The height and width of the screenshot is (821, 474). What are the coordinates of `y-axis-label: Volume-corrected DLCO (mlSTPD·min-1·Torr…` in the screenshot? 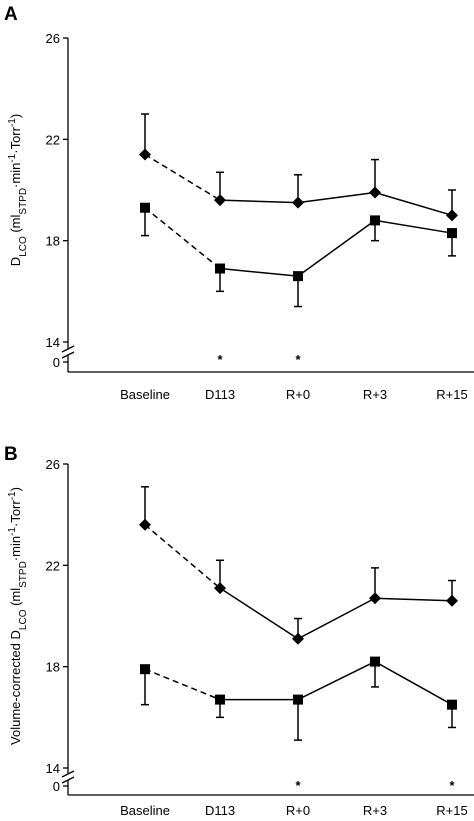 It's located at (18, 616).